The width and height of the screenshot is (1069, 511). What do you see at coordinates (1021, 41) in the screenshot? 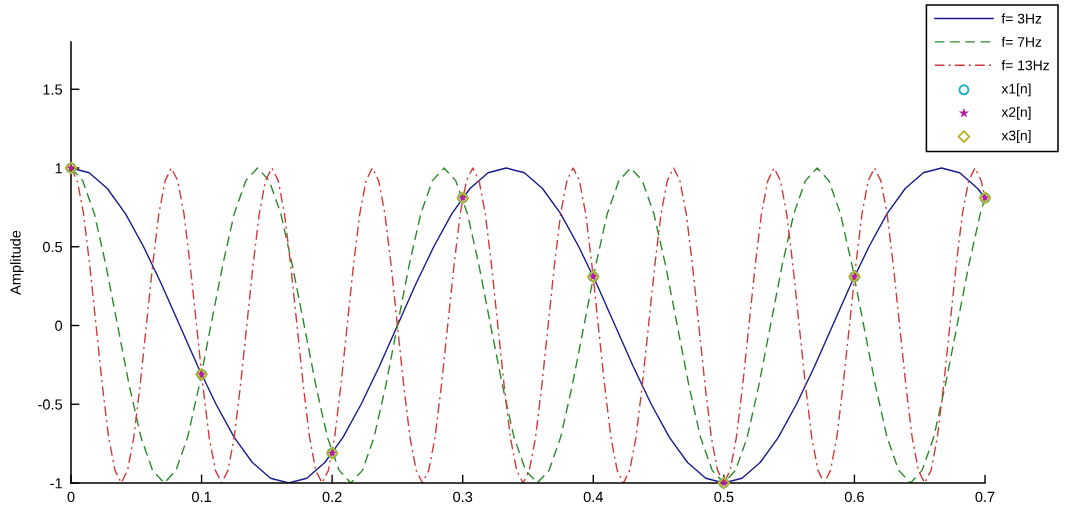
I see `legend-label: f= 7Hz` at bounding box center [1021, 41].